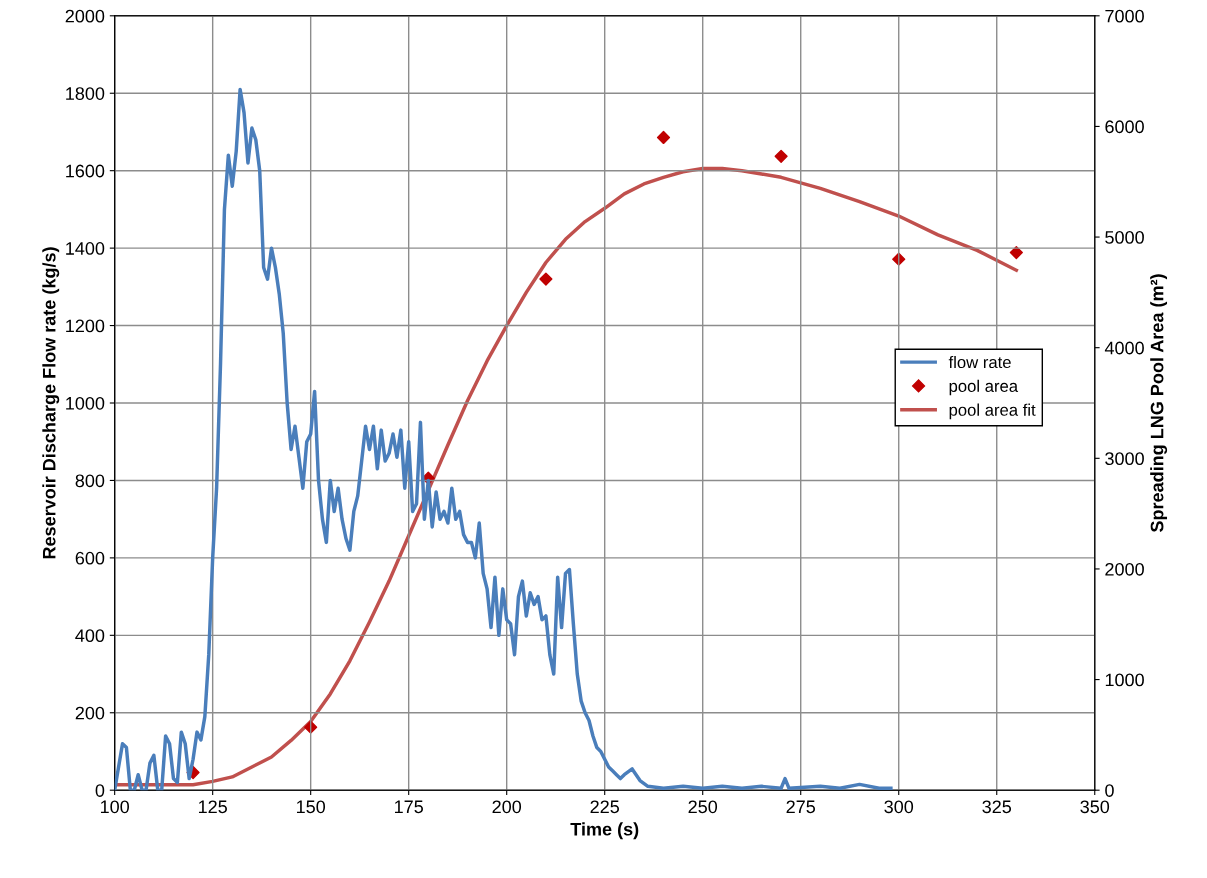 This screenshot has height=878, width=1207. Describe the element at coordinates (1095, 807) in the screenshot. I see `x-tick-label: 350` at that location.